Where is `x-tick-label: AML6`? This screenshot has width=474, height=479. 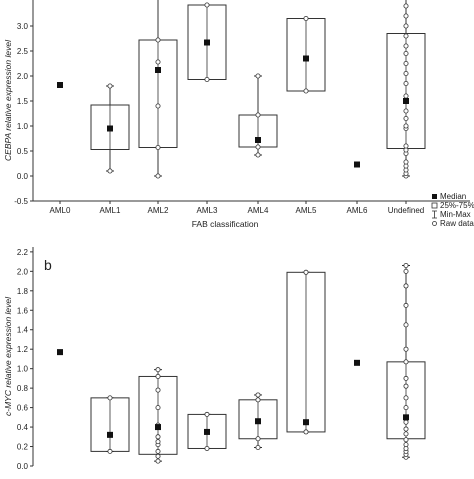 x-tick-label: AML6 is located at coordinates (357, 210).